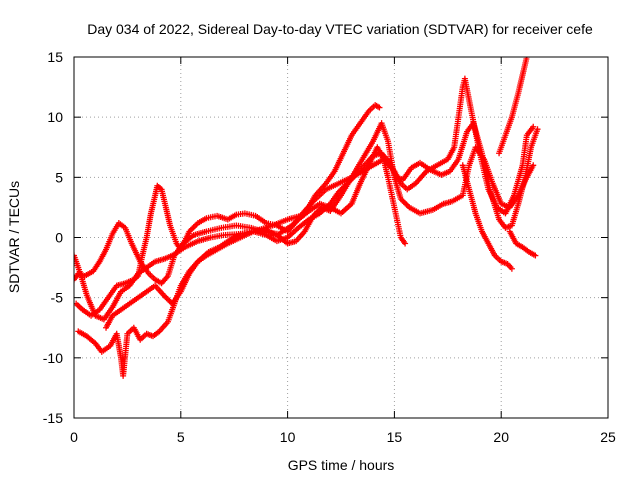 This screenshot has width=640, height=480. I want to click on y-tick-label: 10, so click(55, 117).